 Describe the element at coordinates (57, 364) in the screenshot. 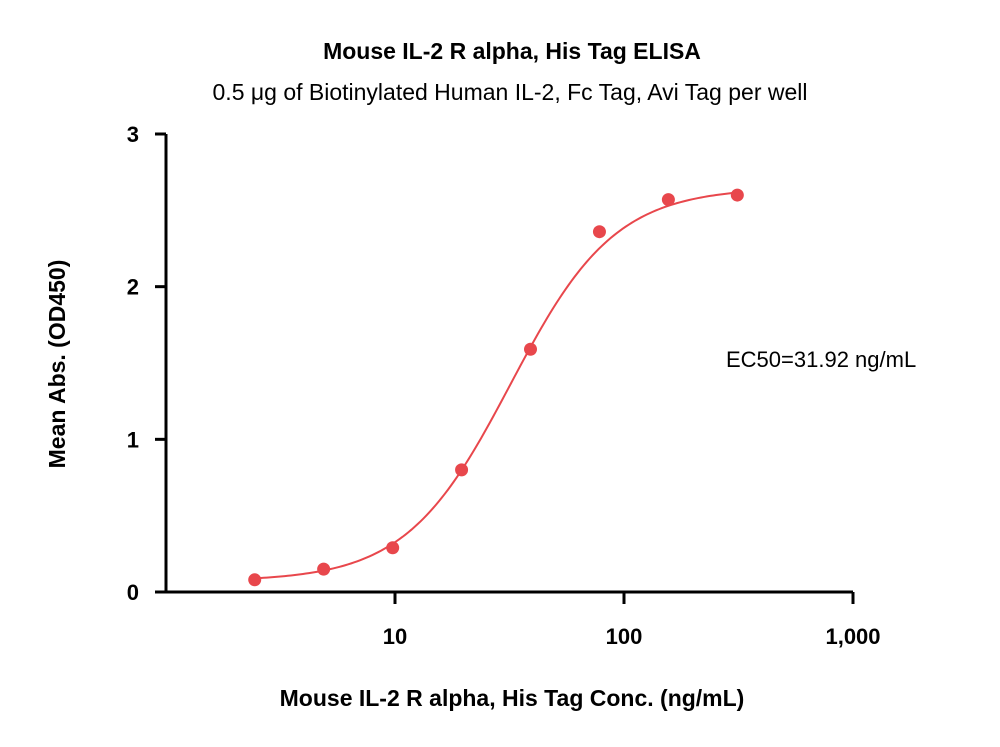

I see `y-axis-label: Mean Abs. (OD450)` at that location.